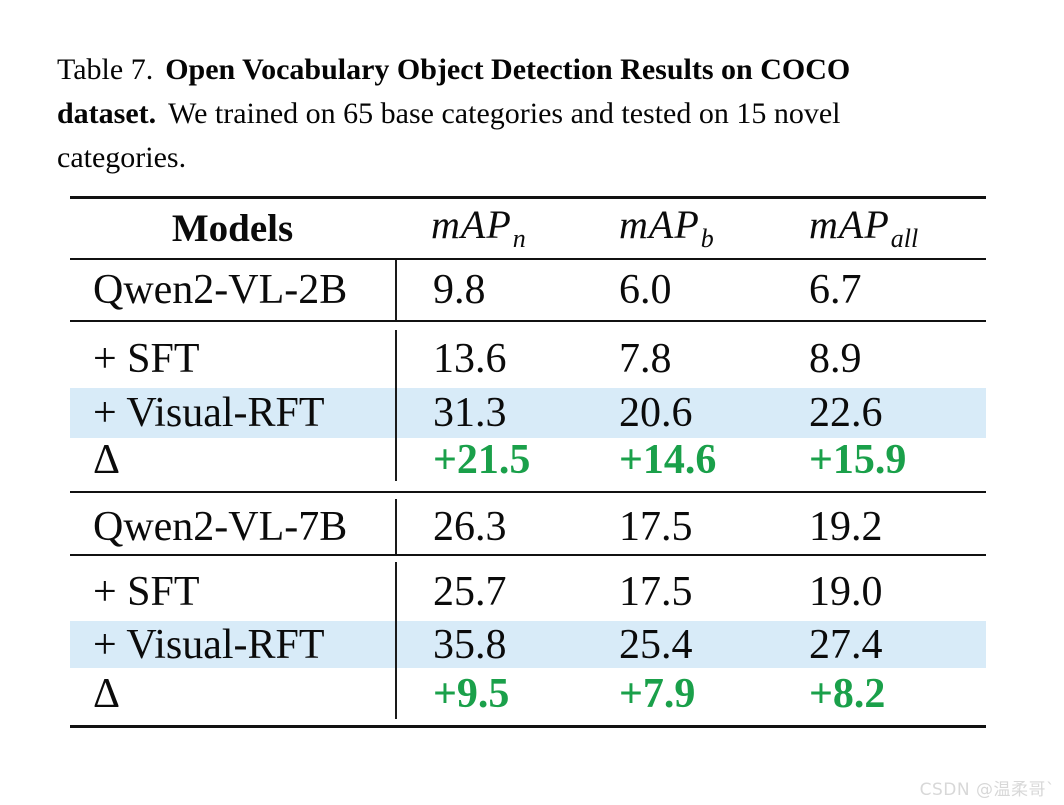 This screenshot has width=1064, height=805. What do you see at coordinates (835, 290) in the screenshot?
I see `map-all-value: 6.7` at bounding box center [835, 290].